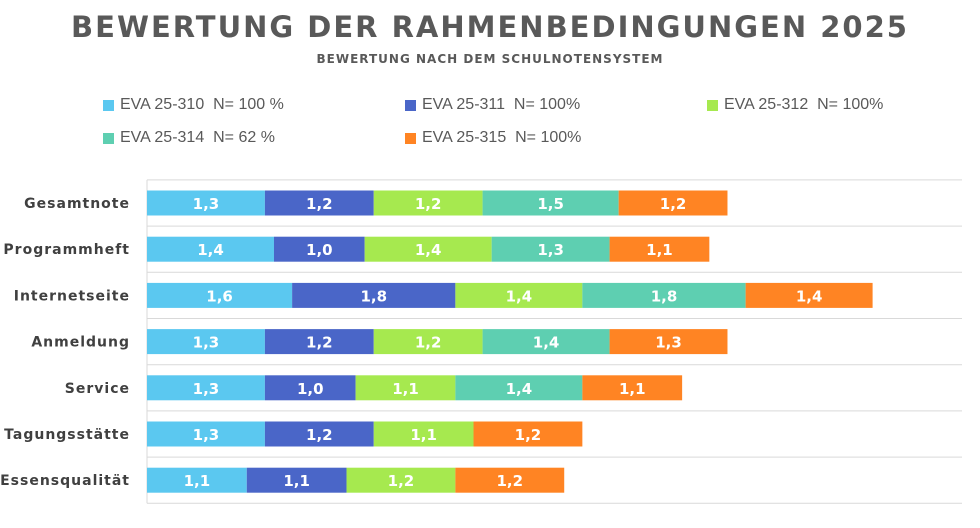 This screenshot has width=980, height=528. Describe the element at coordinates (97, 389) in the screenshot. I see `category-label: Service` at that location.